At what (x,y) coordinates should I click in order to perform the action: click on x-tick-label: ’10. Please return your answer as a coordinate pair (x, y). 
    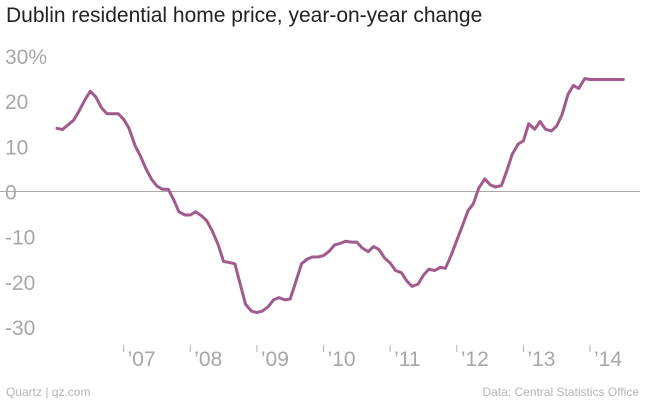
    Looking at the image, I should click on (342, 359).